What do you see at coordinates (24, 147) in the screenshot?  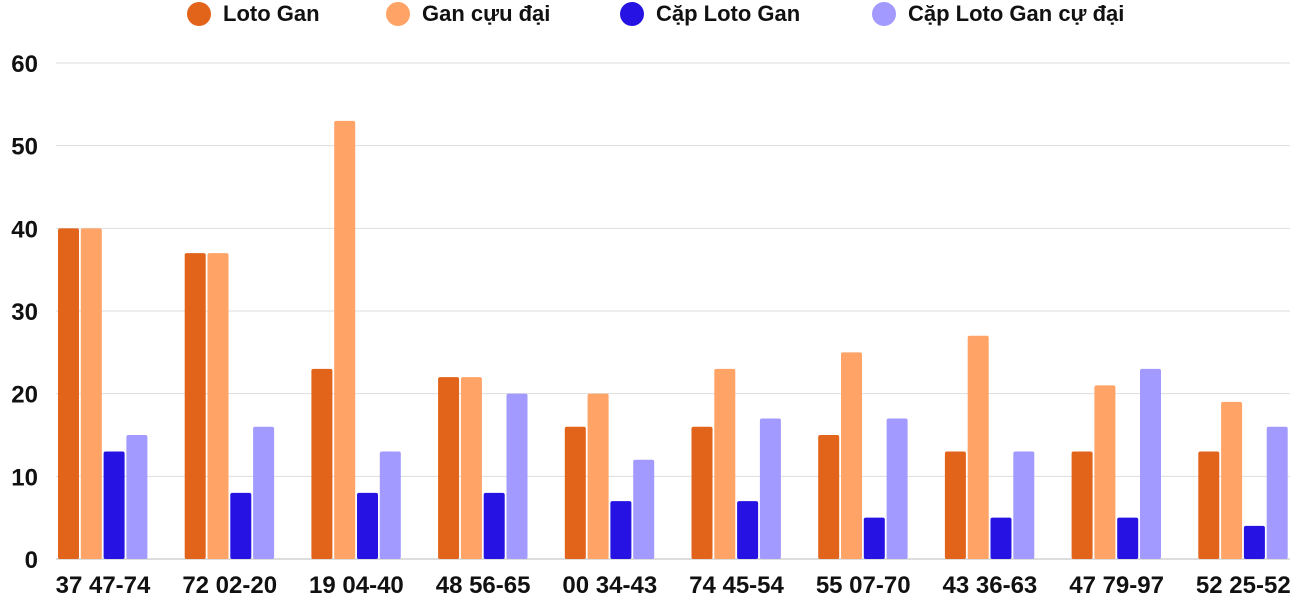 I see `y-tick-label: 50` at bounding box center [24, 147].